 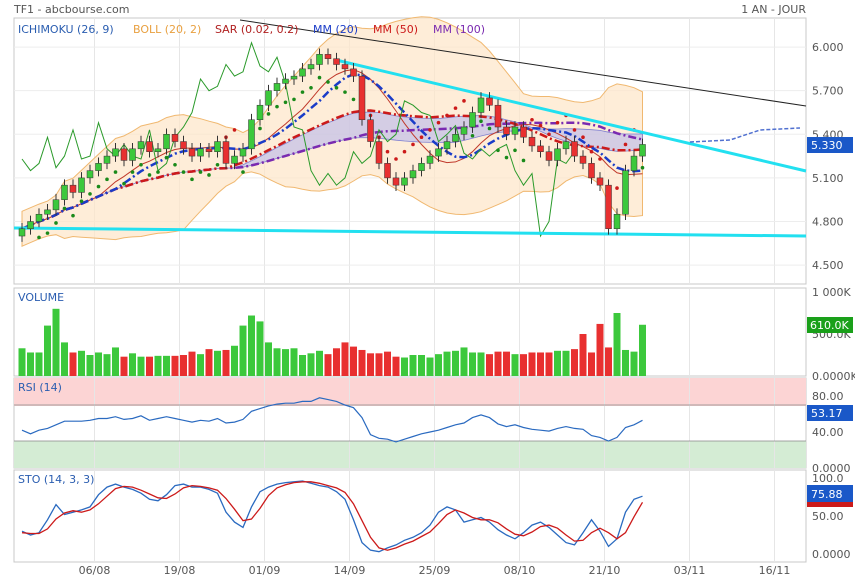 What do you see at coordinates (410, 232) in the screenshot?
I see `trendline-cyan-lower` at bounding box center [410, 232].